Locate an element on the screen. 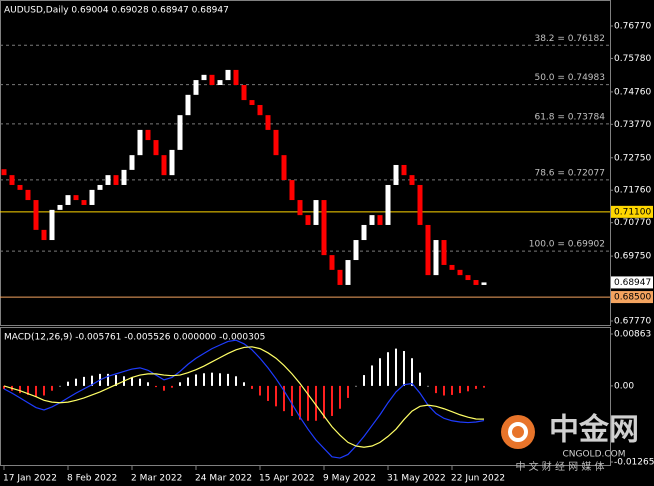 The image size is (654, 486). macd-y-tick-label: -0.012657 is located at coordinates (634, 463).